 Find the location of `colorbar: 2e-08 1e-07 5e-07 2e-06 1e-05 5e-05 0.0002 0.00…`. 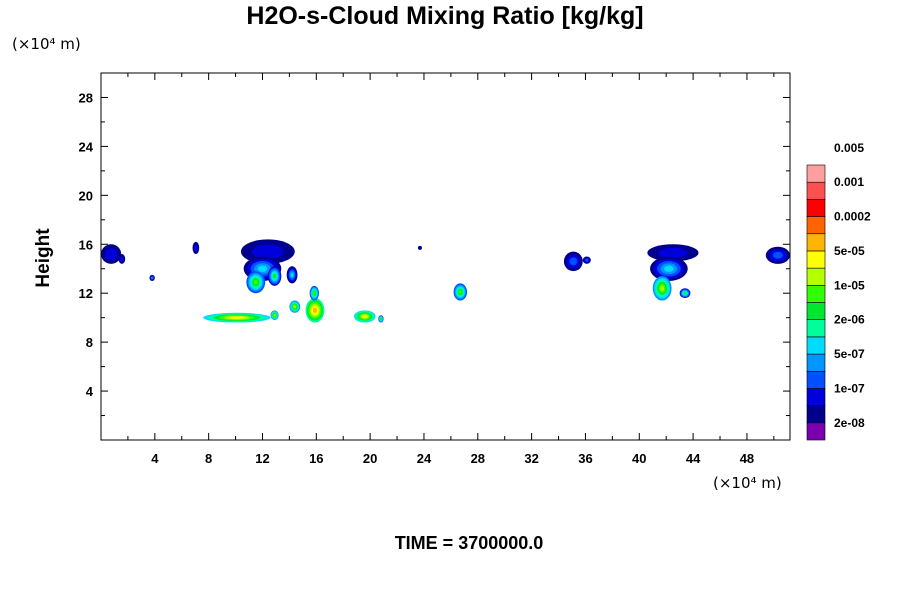

colorbar: 2e-08 1e-07 5e-07 2e-06 1e-05 5e-05 0.0002 0.00… is located at coordinates (838, 291).